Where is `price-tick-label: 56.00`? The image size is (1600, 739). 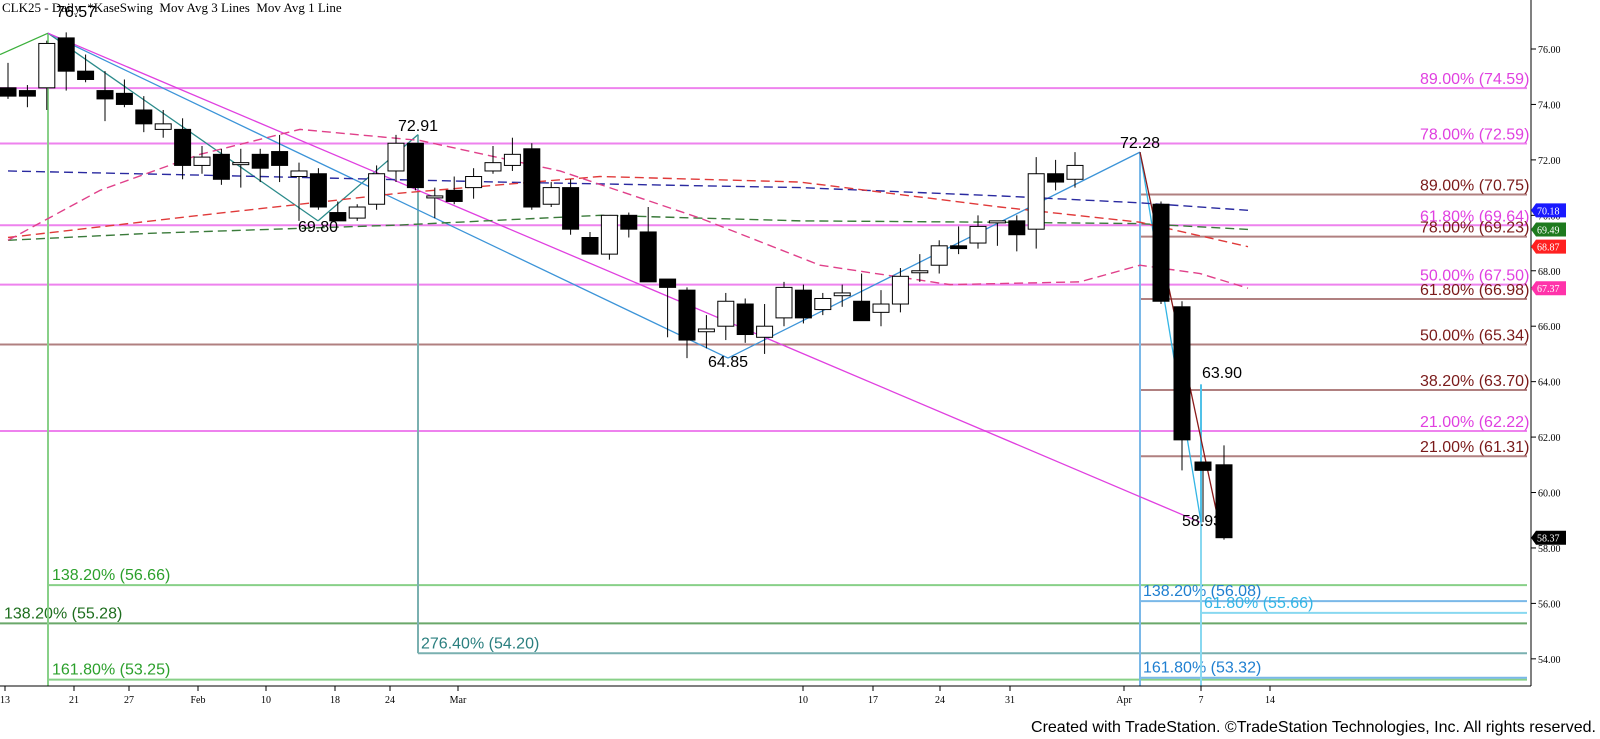
price-tick-label: 56.00 is located at coordinates (1549, 604).